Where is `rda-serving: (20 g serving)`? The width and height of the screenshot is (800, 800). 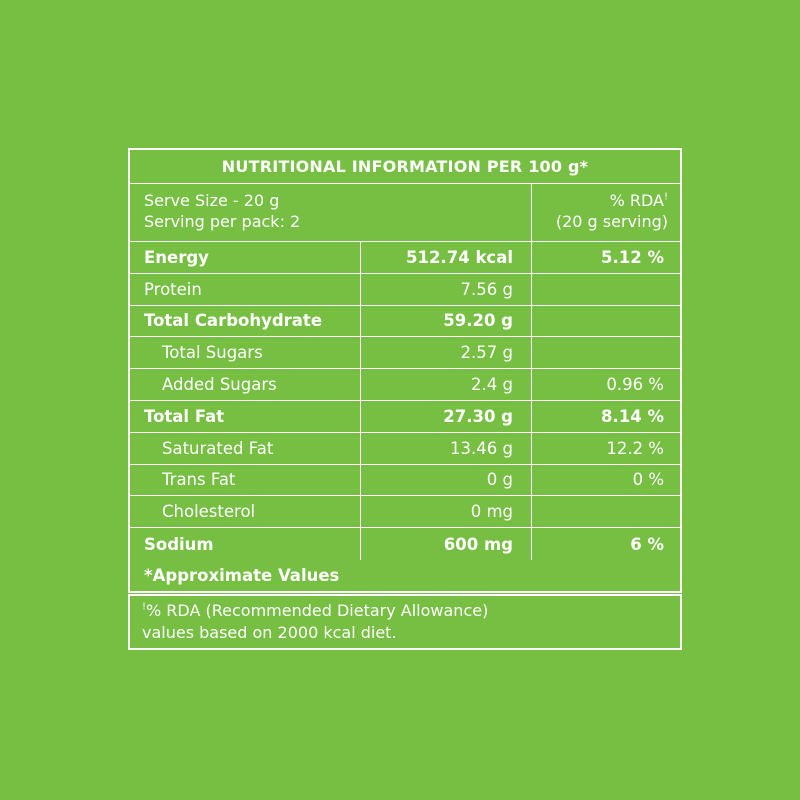 rda-serving: (20 g serving) is located at coordinates (611, 221).